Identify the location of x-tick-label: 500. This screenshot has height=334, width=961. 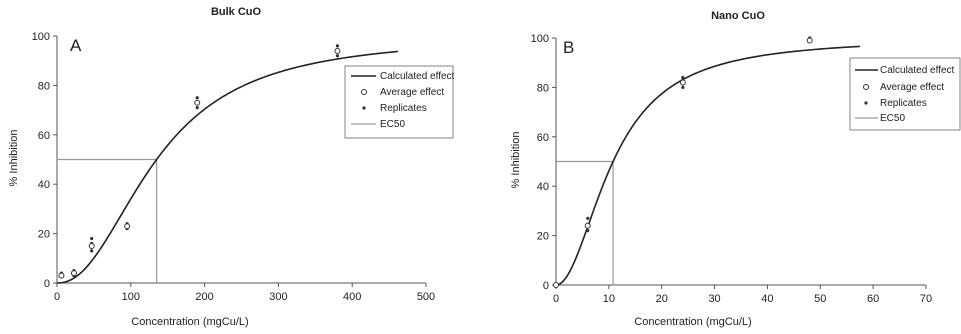
(426, 297).